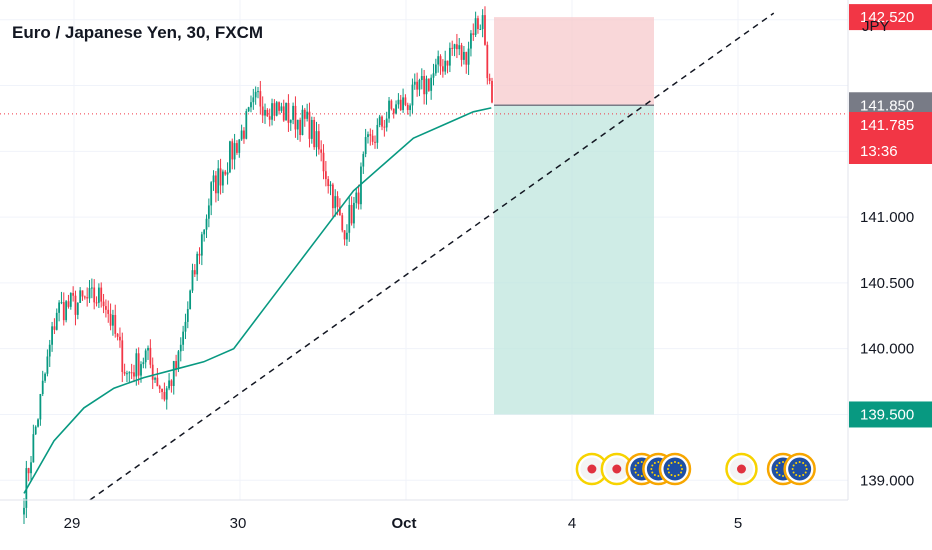 This screenshot has width=932, height=550. I want to click on time-axis: 29 30 Oct 4 5, so click(403, 523).